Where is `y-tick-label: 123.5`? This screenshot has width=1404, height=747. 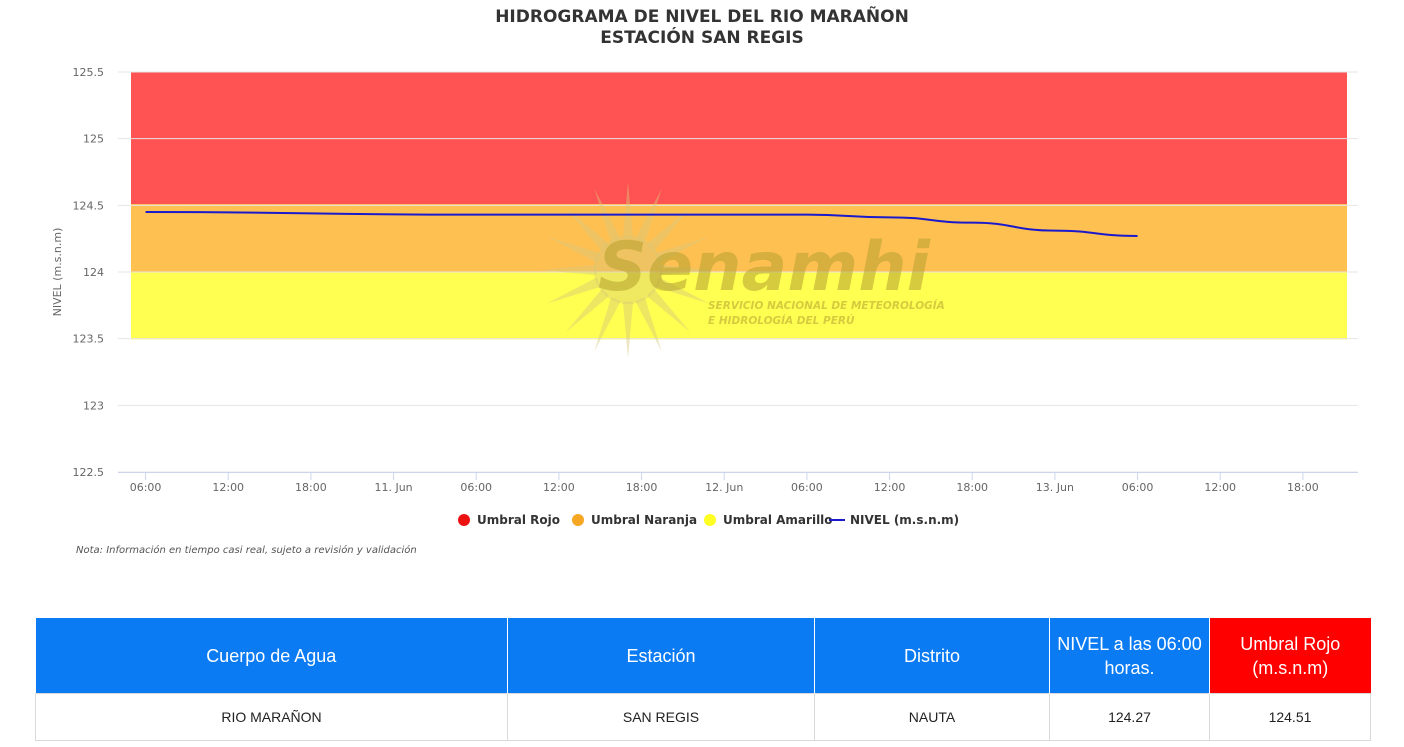
y-tick-label: 123.5 is located at coordinates (89, 339).